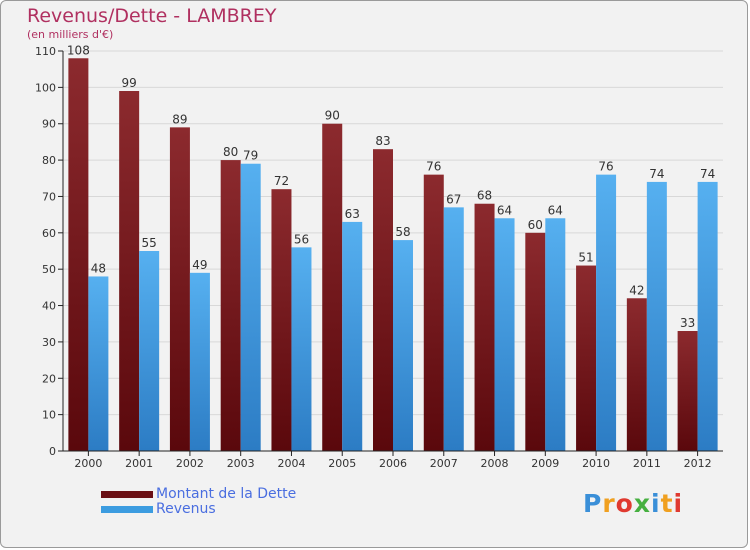 This screenshot has width=750, height=550. What do you see at coordinates (585, 258) in the screenshot?
I see `data-label-dette-2010: 51` at bounding box center [585, 258].